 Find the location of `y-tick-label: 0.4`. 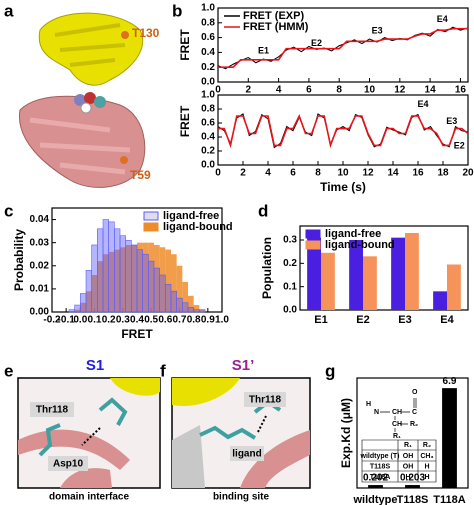

y-tick-label: 0.4 is located at coordinates (208, 137).